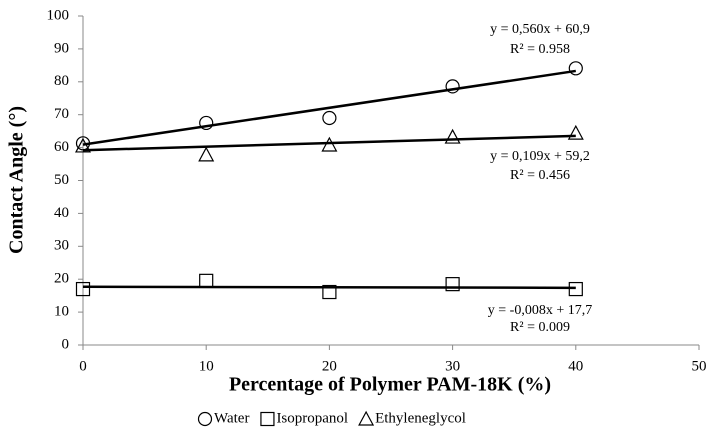 This screenshot has height=434, width=715. I want to click on legend-label: Ethyleneglycol, so click(420, 418).